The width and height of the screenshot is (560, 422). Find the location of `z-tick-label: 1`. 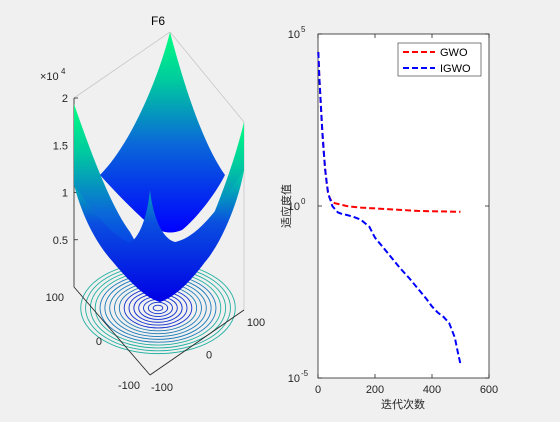

z-tick-label: 1 is located at coordinates (65, 194).